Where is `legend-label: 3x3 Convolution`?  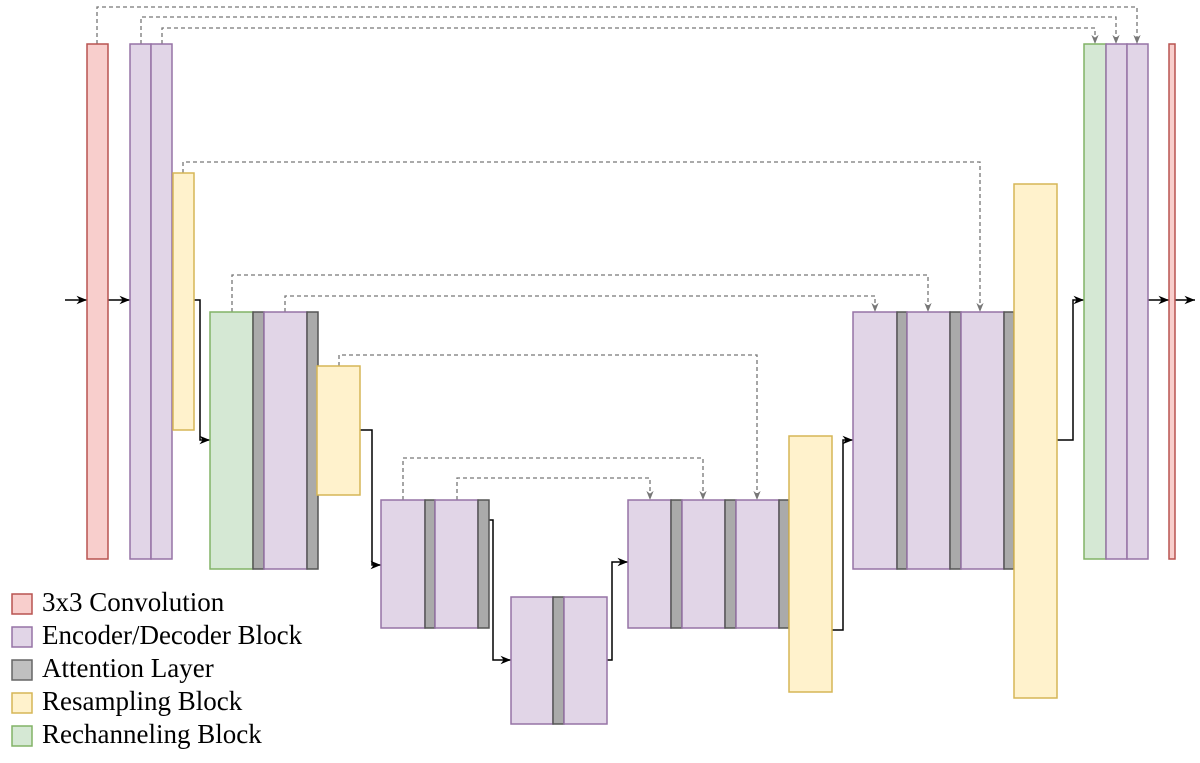
legend-label: 3x3 Convolution is located at coordinates (133, 602).